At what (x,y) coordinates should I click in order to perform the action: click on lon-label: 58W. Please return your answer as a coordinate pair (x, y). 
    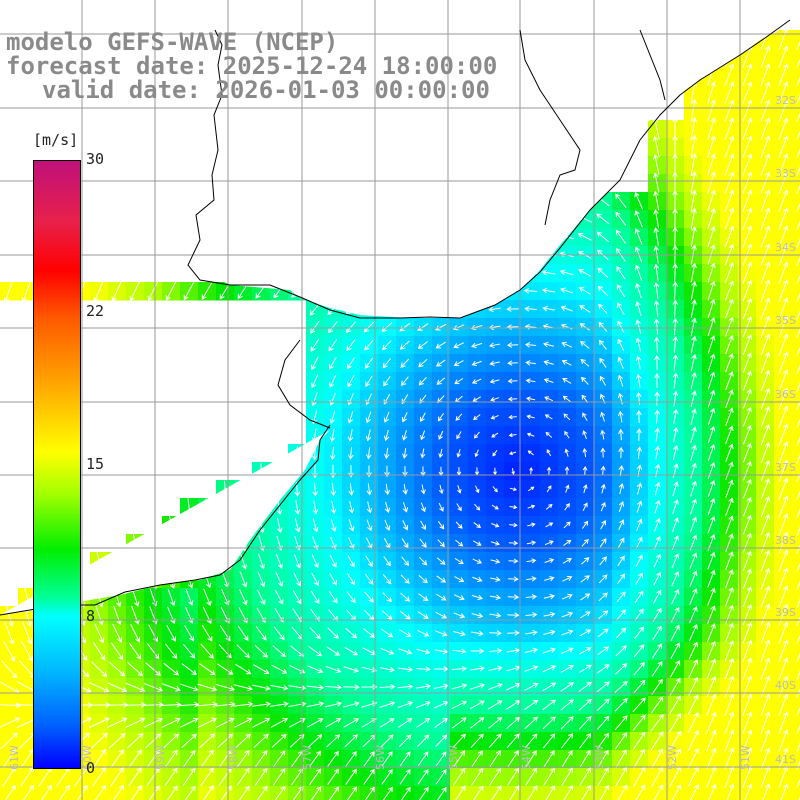
    Looking at the image, I should click on (233, 757).